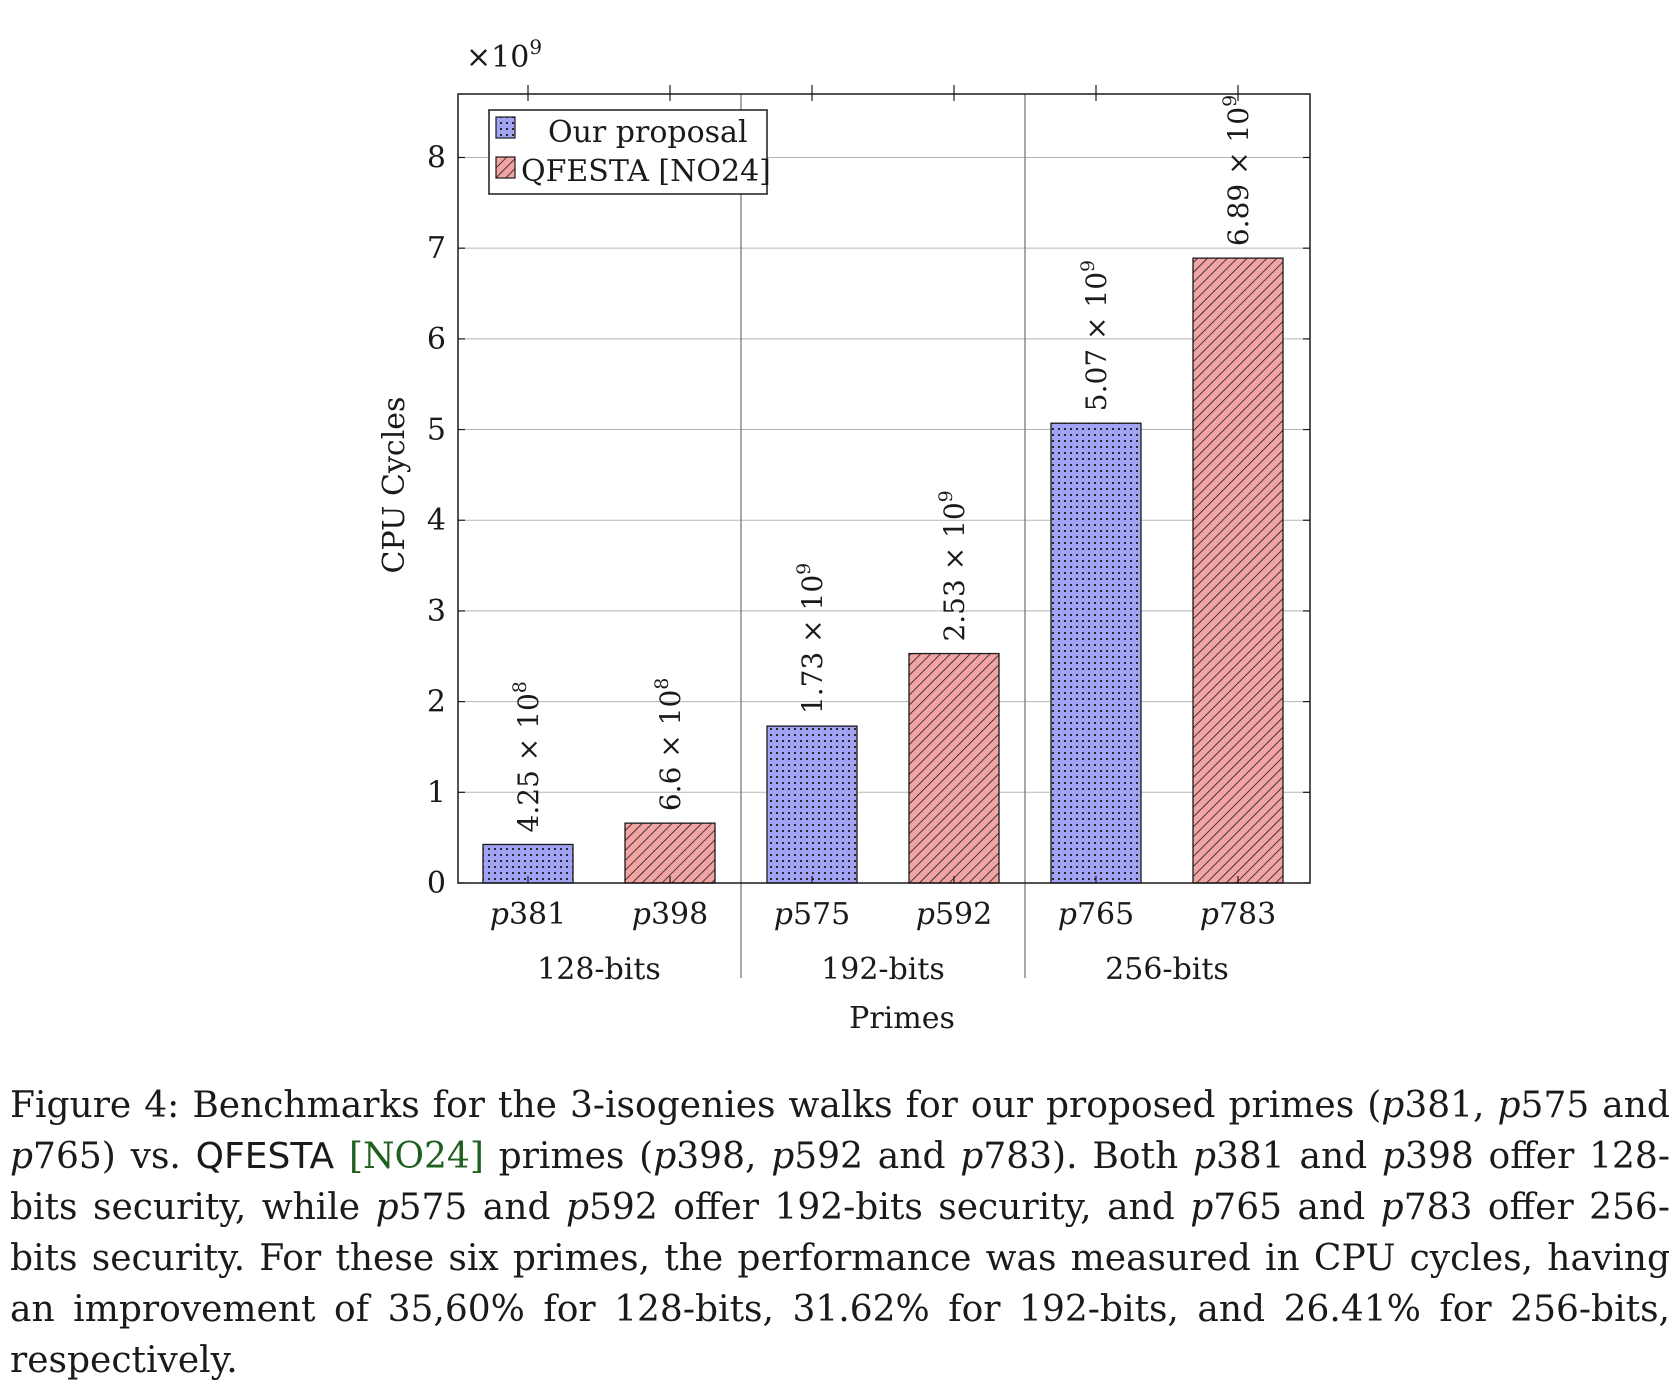 The image size is (1679, 1386). Describe the element at coordinates (436, 883) in the screenshot. I see `y-tick-label: 0` at that location.